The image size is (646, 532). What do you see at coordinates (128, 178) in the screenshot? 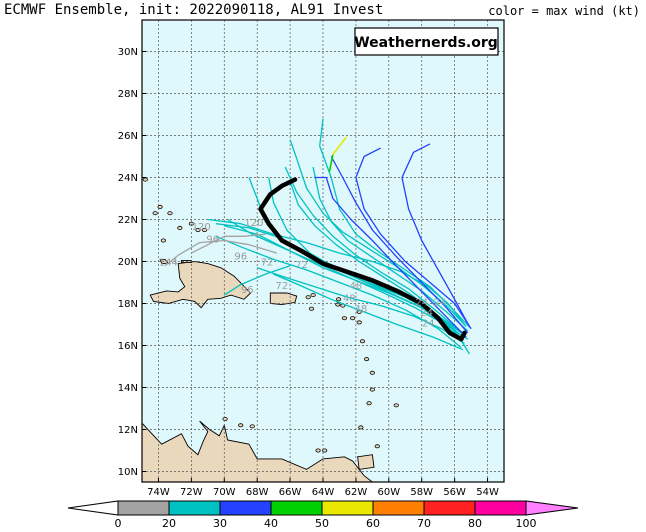
I see `lat-tick-label: 24N` at bounding box center [128, 178].